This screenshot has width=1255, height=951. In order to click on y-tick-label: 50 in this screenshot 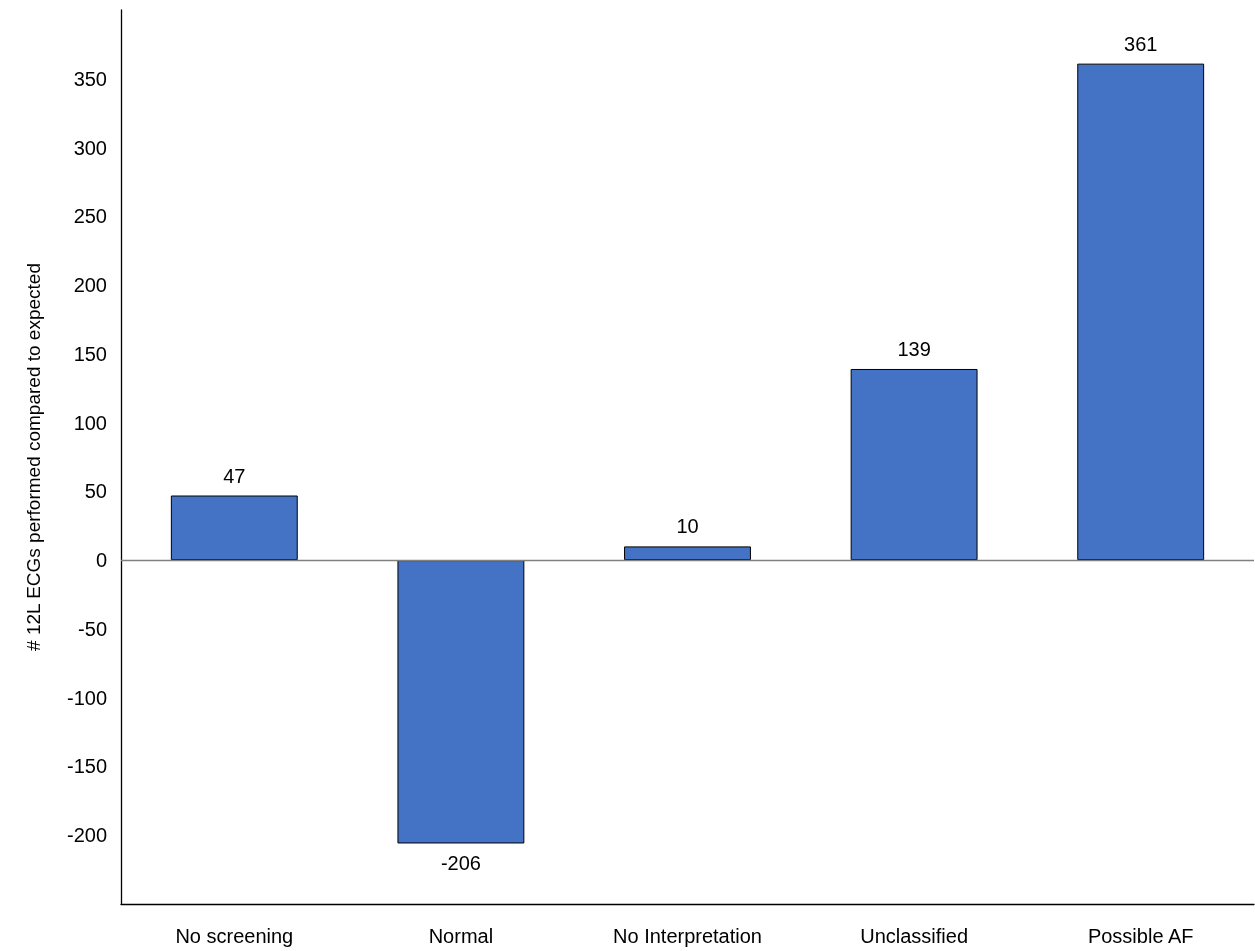, I will do `click(95, 491)`.